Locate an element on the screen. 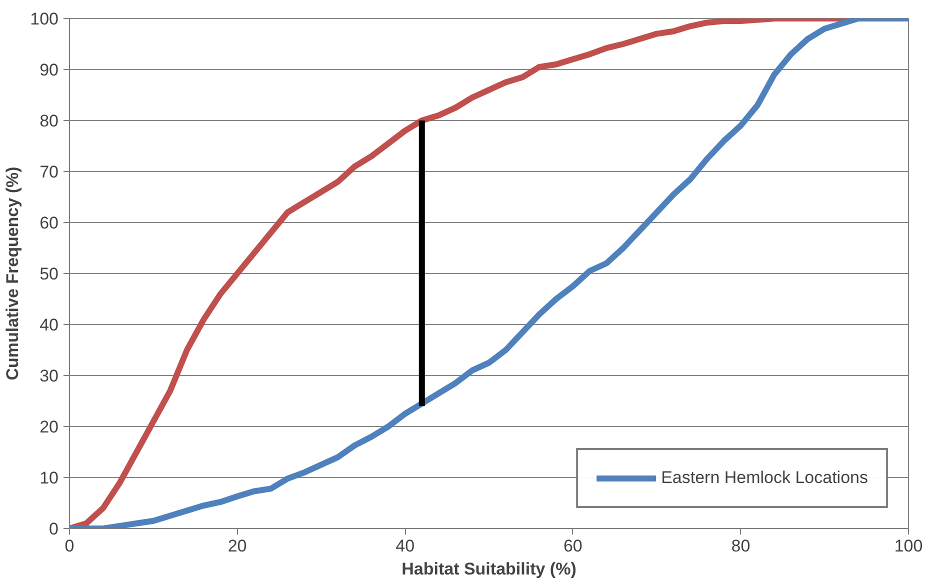 This screenshot has height=581, width=932. x-tick-label: 20 is located at coordinates (237, 546).